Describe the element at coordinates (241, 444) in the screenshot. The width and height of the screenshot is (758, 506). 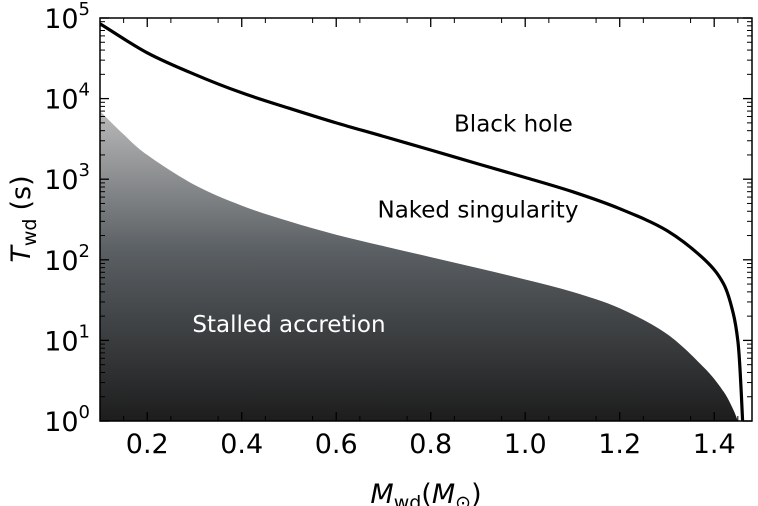
I see `x-tick-label: 0.4` at that location.